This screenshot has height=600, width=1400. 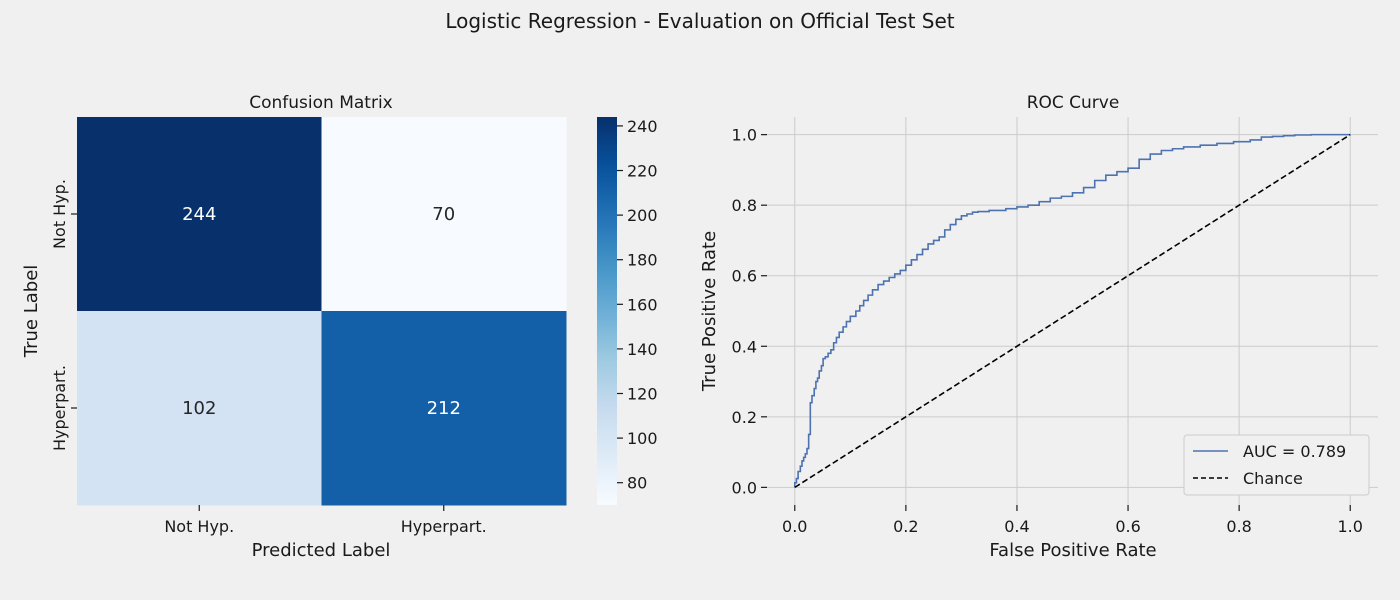 What do you see at coordinates (321, 103) in the screenshot?
I see `confusion-matrix-title: Confusion Matrix` at bounding box center [321, 103].